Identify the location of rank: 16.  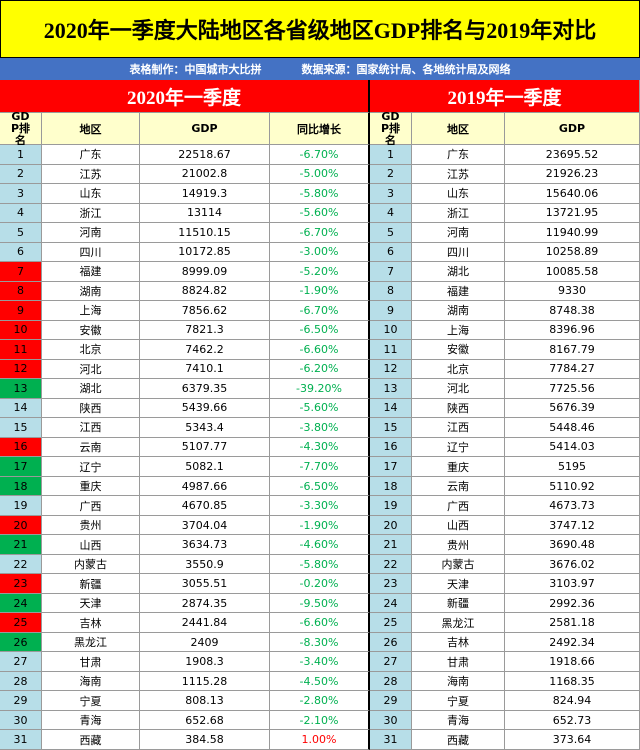
(21, 447).